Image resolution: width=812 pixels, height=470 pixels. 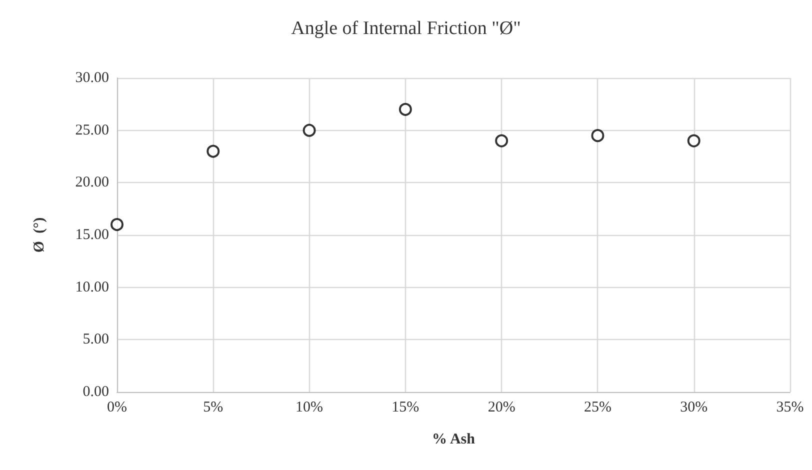 I want to click on x-tick-label: 25%, so click(x=598, y=408).